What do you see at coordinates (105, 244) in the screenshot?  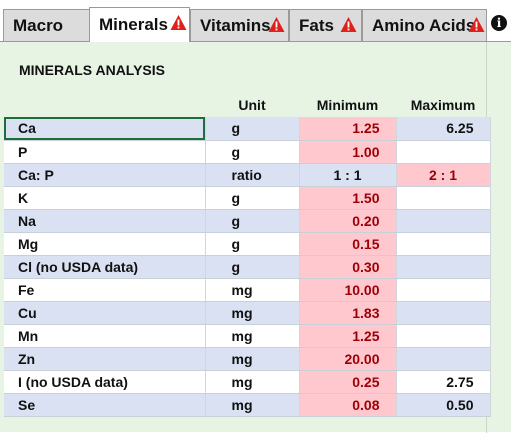 I see `cell-mineral-name: Mg` at bounding box center [105, 244].